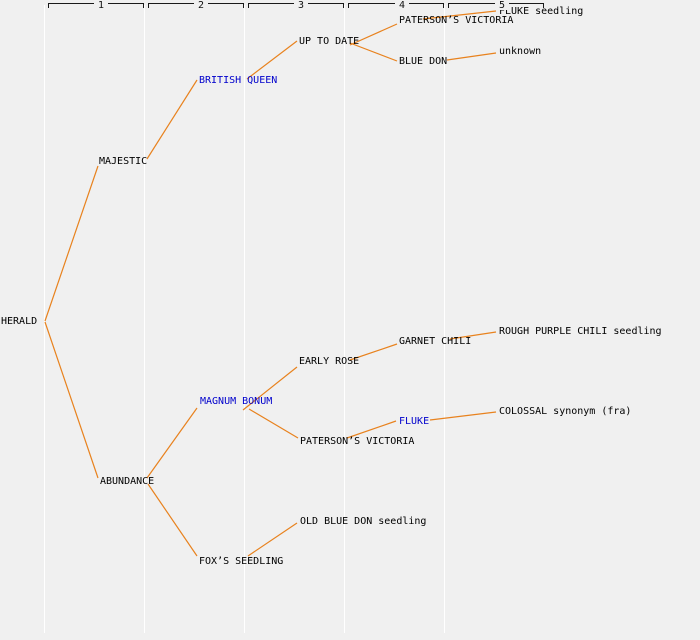 This screenshot has height=640, width=700. Describe the element at coordinates (123, 161) in the screenshot. I see `node-majestic: MAJESTIC` at that location.